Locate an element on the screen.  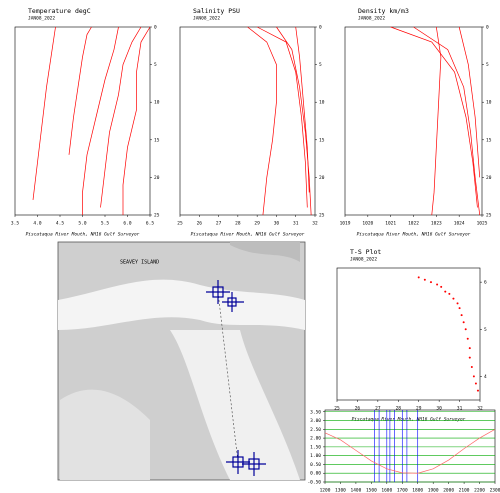
x-tick-label: 4.5 is located at coordinates (60, 224).